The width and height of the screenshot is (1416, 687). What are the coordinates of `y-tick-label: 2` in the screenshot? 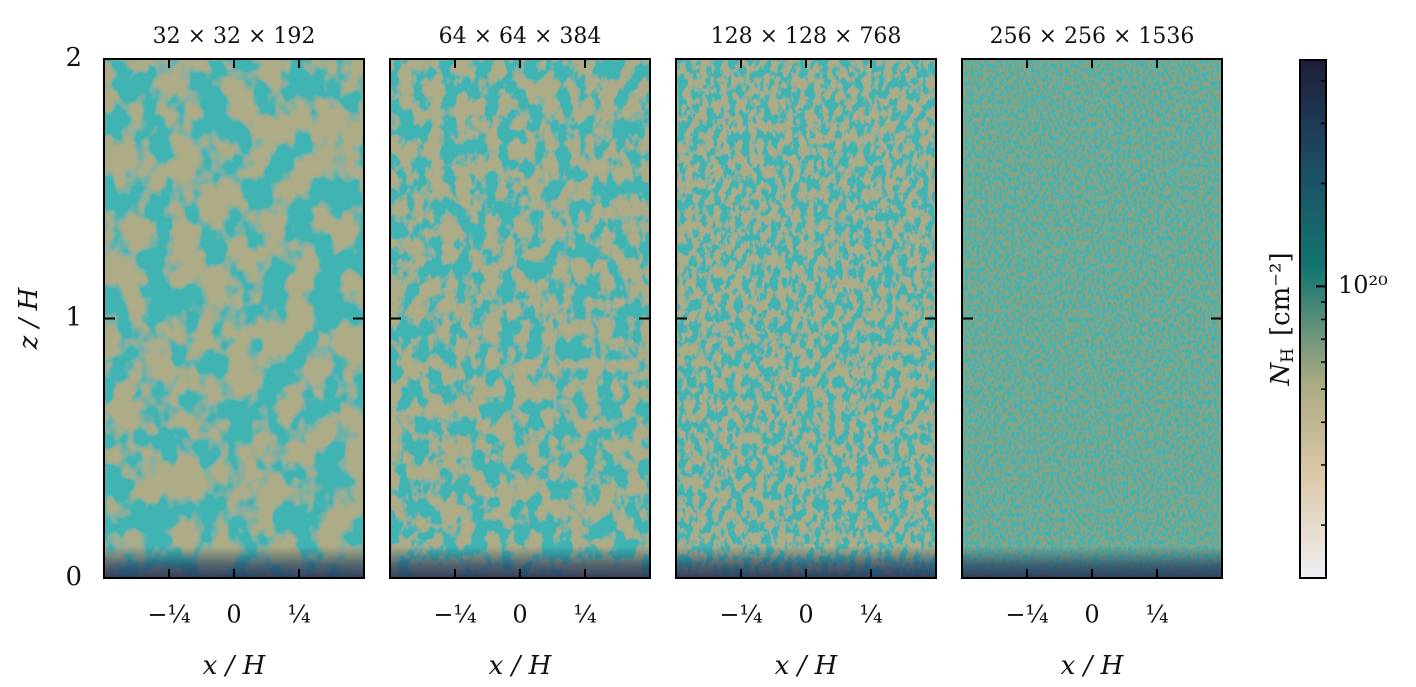 It's located at (73, 58).